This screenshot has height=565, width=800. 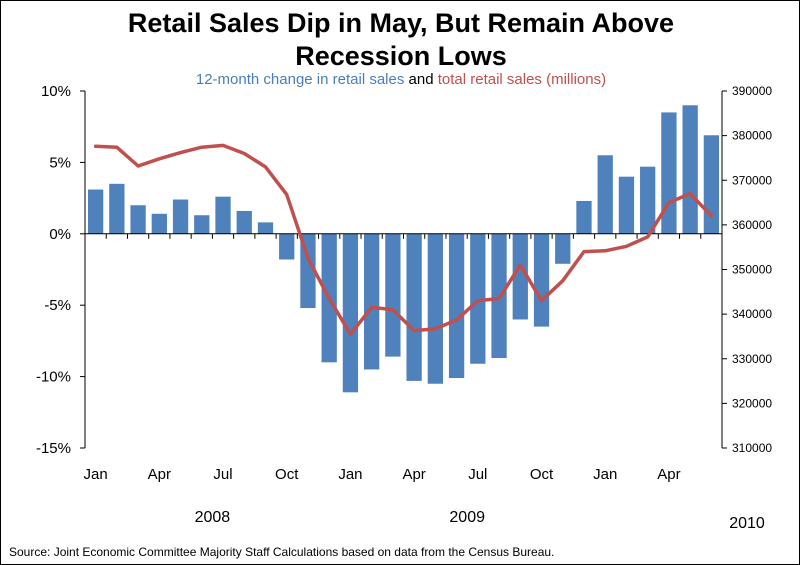 I want to click on left-axis-tick-label: -15%, so click(x=53, y=448).